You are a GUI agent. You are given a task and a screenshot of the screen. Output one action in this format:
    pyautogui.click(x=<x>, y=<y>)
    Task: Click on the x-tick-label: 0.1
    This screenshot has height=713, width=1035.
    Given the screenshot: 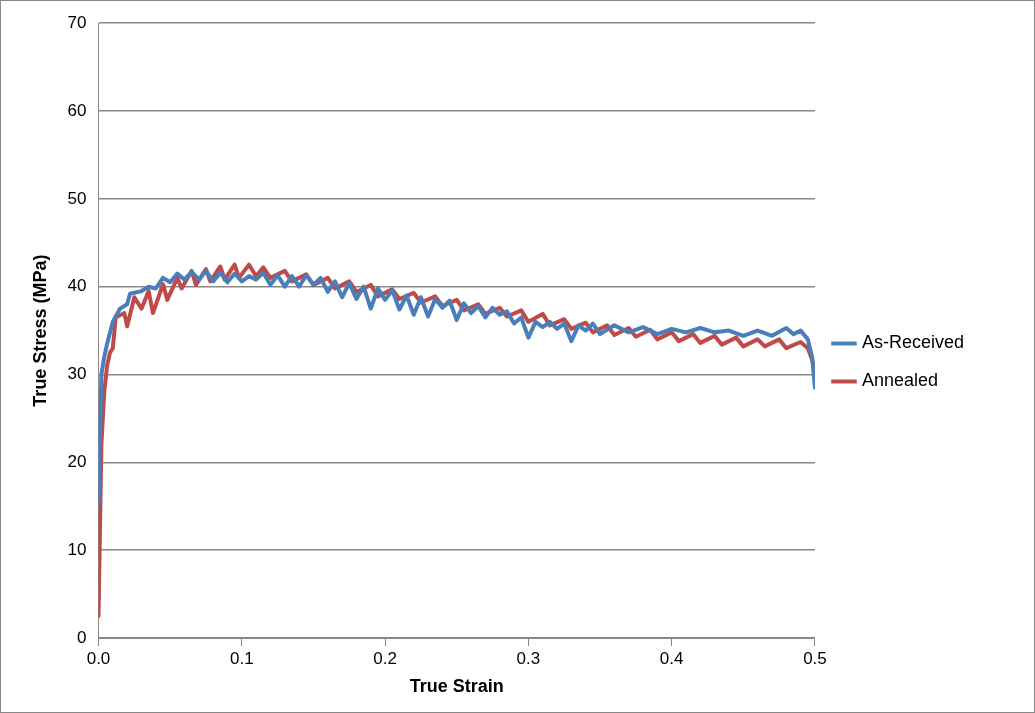 What is the action you would take?
    pyautogui.click(x=241, y=658)
    